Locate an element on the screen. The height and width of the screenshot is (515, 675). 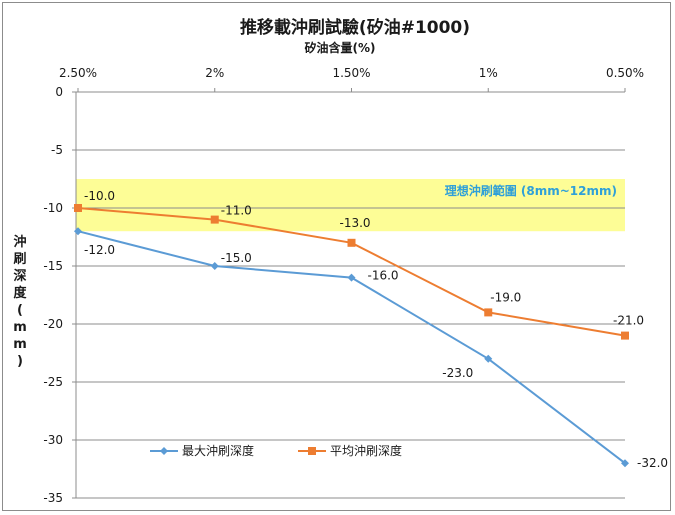
band-rect is located at coordinates (350, 205).